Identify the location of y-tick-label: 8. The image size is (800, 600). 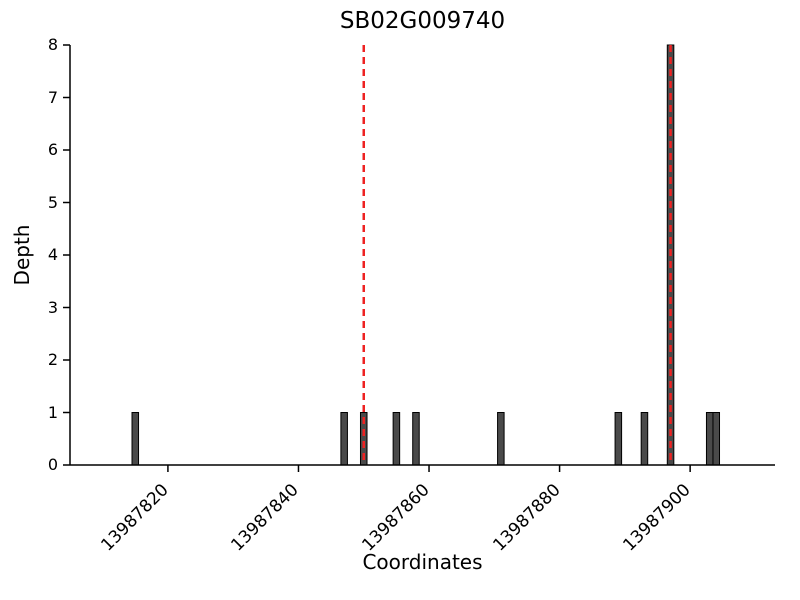
(52, 44).